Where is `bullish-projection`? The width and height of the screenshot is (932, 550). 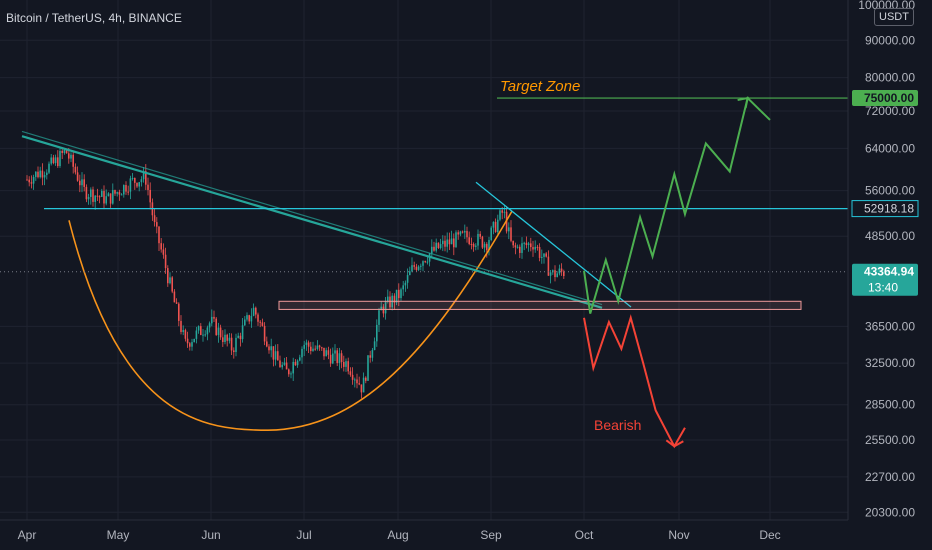
bullish-projection is located at coordinates (677, 205).